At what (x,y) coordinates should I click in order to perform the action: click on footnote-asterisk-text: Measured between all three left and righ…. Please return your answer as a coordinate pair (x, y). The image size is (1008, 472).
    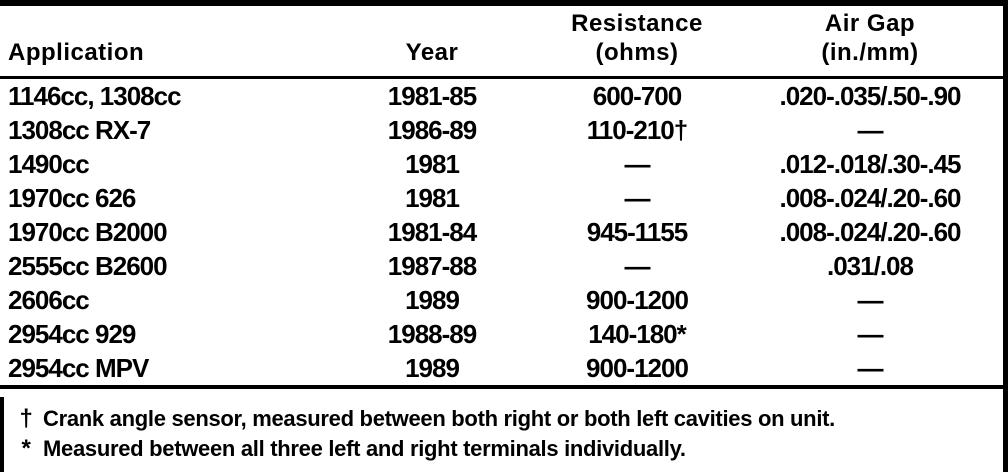
    Looking at the image, I should click on (364, 448).